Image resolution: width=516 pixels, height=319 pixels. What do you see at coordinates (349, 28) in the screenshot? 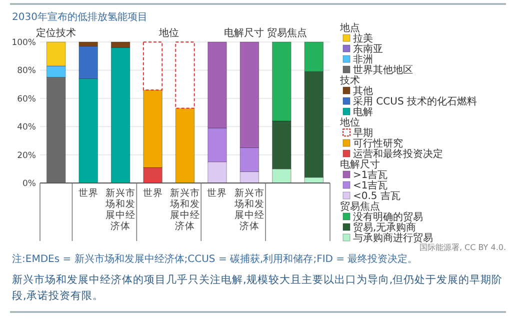
I see `text: 地点` at bounding box center [349, 28].